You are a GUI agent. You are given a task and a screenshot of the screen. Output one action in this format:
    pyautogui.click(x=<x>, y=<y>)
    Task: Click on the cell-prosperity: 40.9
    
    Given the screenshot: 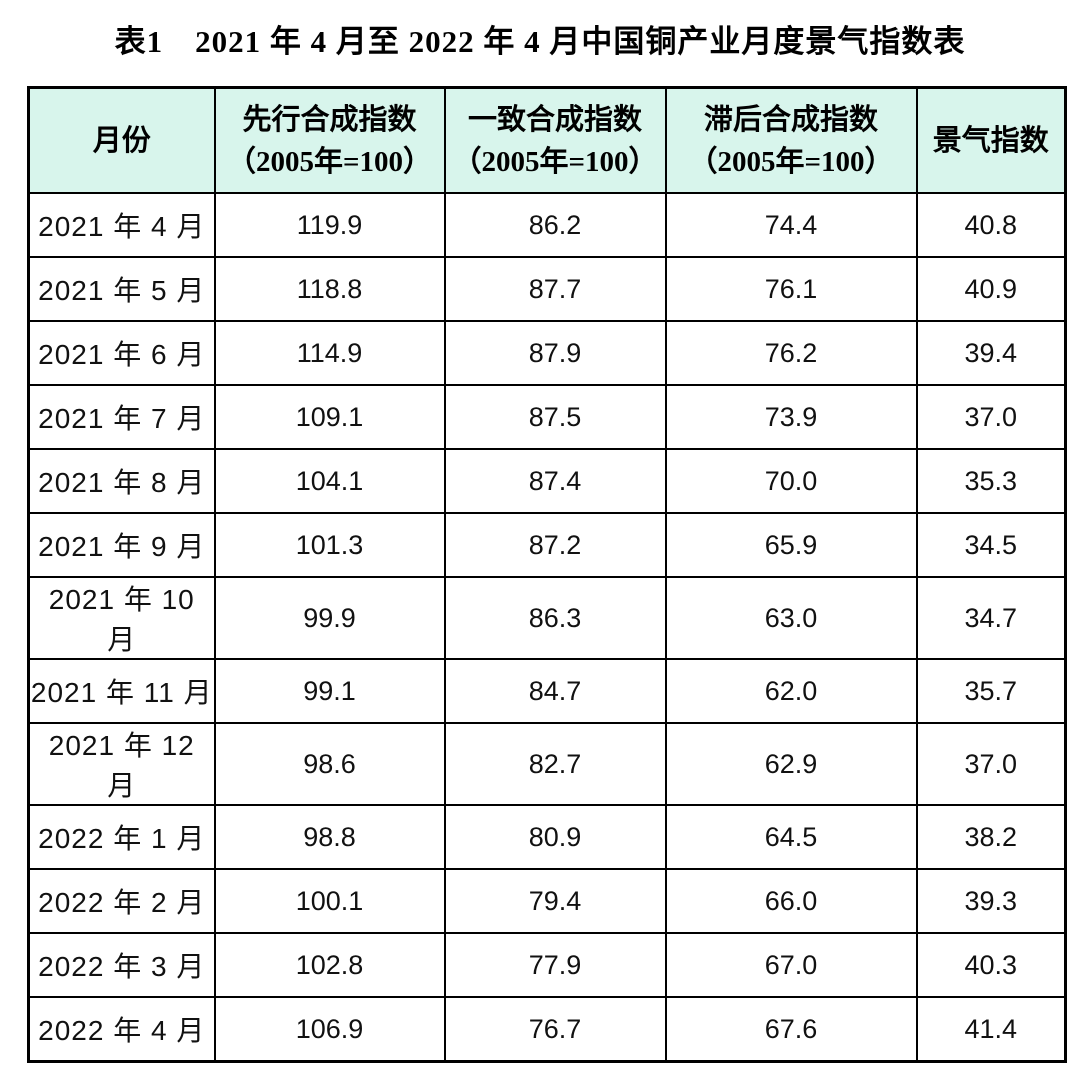 What is the action you would take?
    pyautogui.click(x=991, y=289)
    